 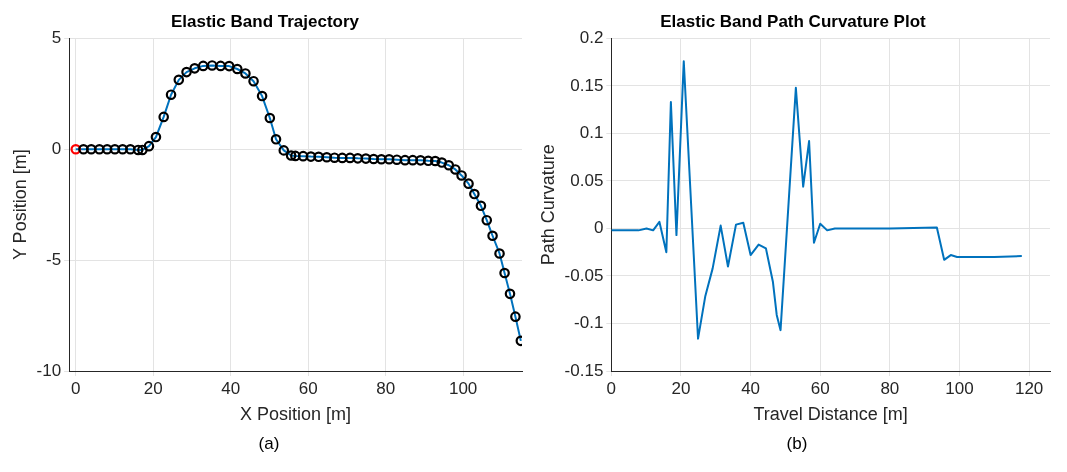 I want to click on y-tick-label: -10, so click(x=49, y=370).